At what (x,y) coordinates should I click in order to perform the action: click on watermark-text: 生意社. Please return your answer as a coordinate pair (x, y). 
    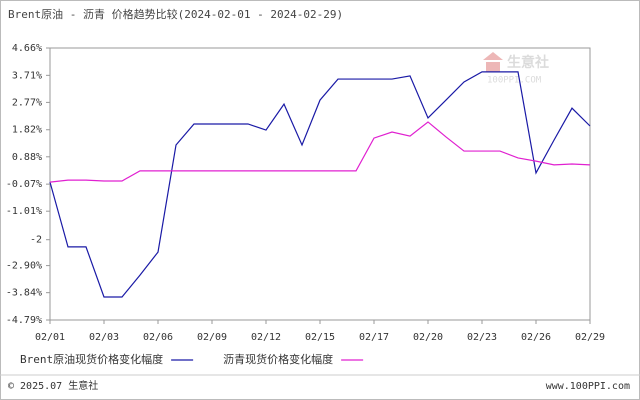
    Looking at the image, I should click on (528, 62).